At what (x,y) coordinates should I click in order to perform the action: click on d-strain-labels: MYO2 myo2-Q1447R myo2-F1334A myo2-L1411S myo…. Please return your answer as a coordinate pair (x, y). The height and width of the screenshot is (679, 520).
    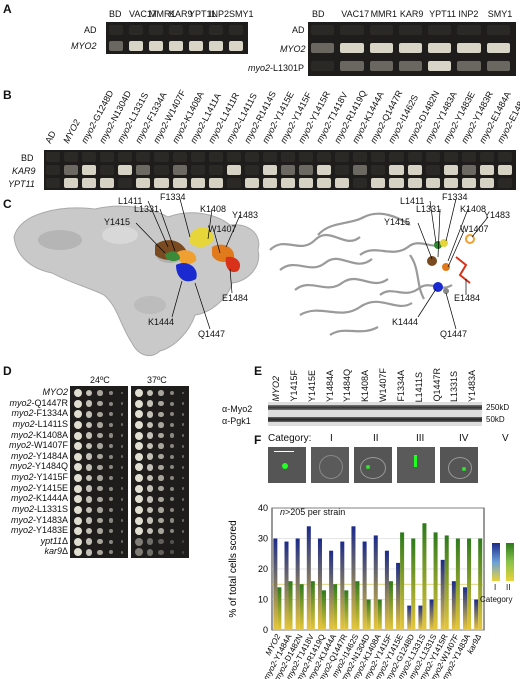
    Looking at the image, I should click on (34, 473).